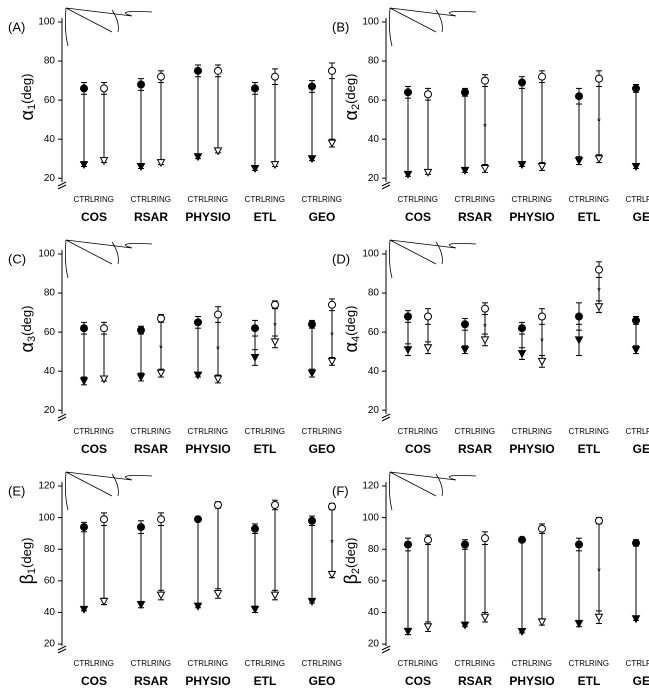 The width and height of the screenshot is (649, 697). I want to click on wing-sketch, so click(432, 491).